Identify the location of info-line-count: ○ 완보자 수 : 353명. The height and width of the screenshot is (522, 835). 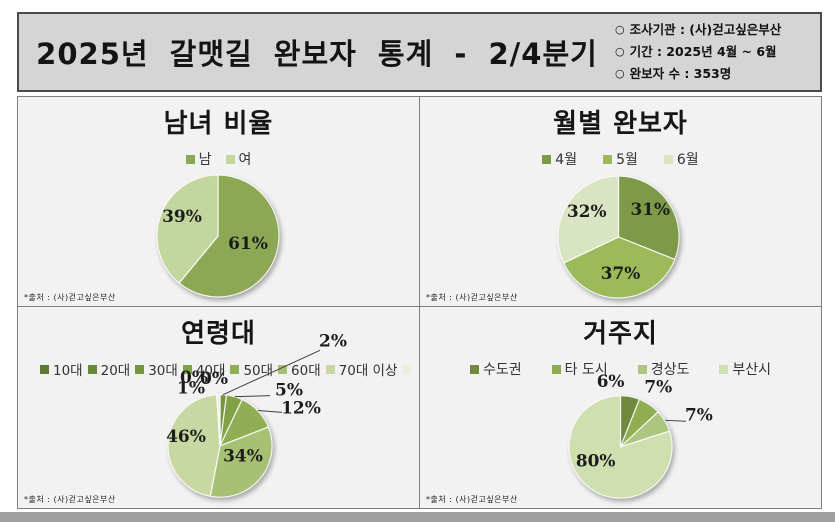
(714, 74).